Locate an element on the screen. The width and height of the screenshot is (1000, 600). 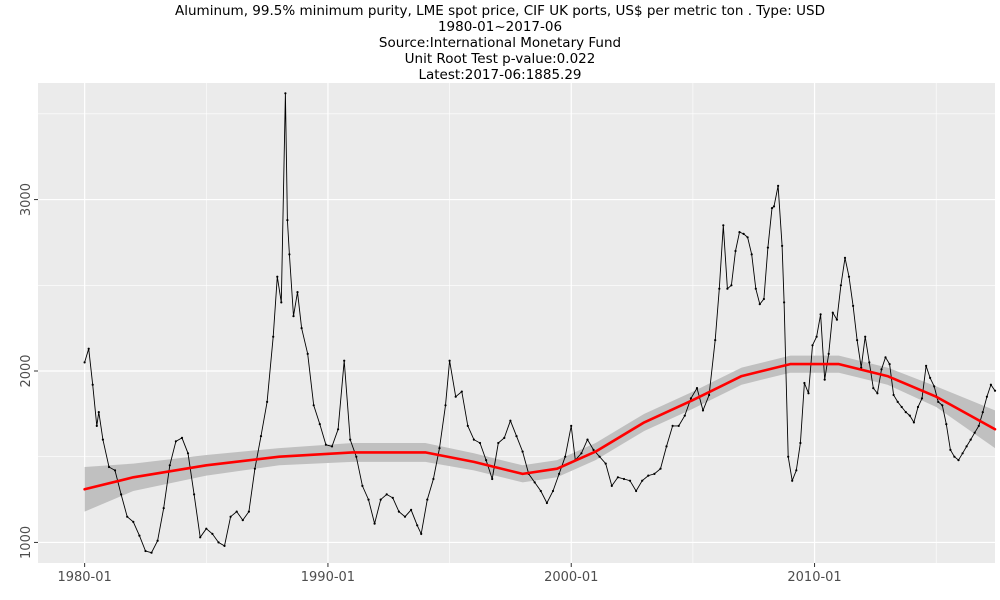
x-tick-label: 2010-01 is located at coordinates (814, 577).